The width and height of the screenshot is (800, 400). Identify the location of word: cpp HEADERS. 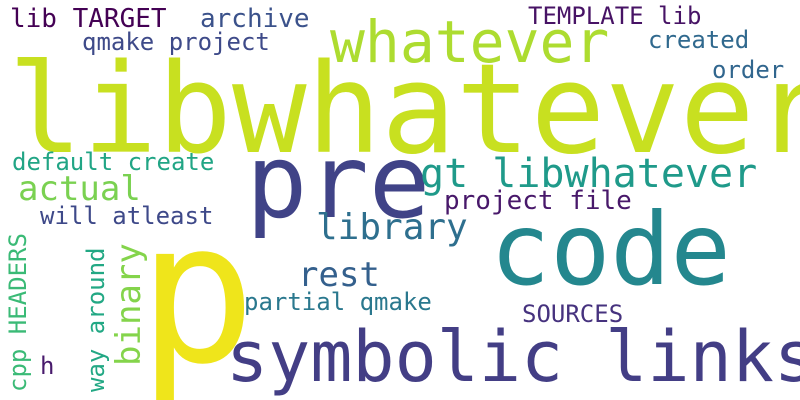
(18, 312).